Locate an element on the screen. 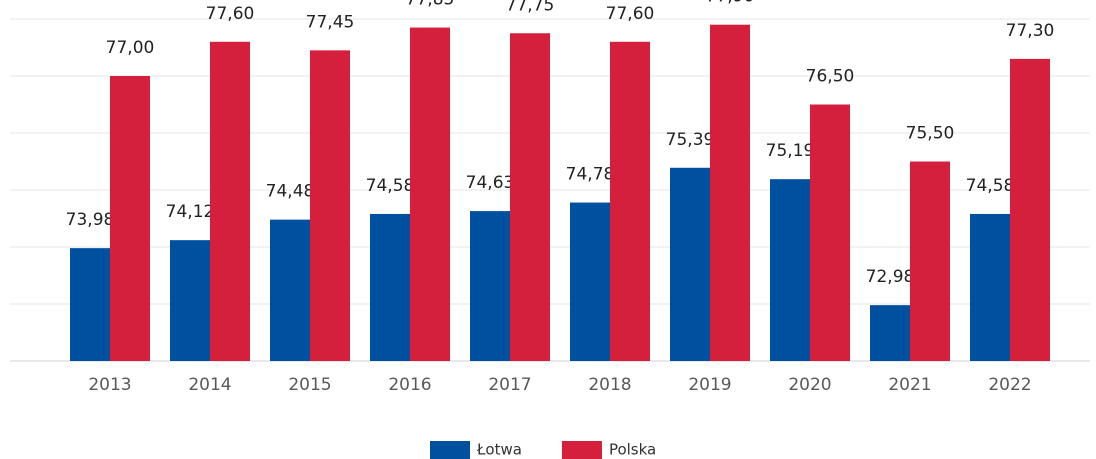 The height and width of the screenshot is (459, 1096). data-label: 74,78 is located at coordinates (590, 175).